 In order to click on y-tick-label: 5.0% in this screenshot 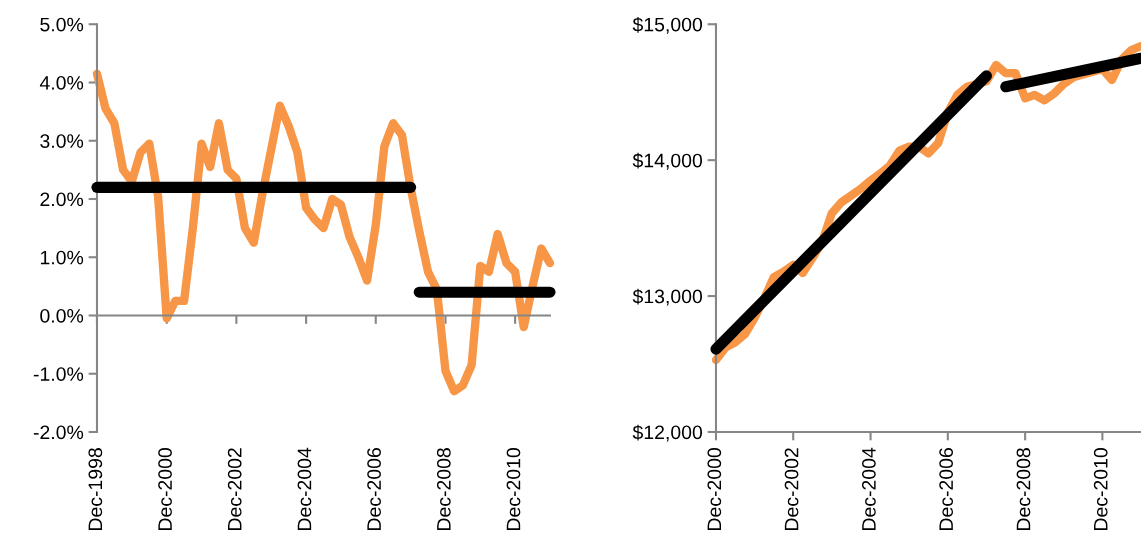, I will do `click(62, 24)`.